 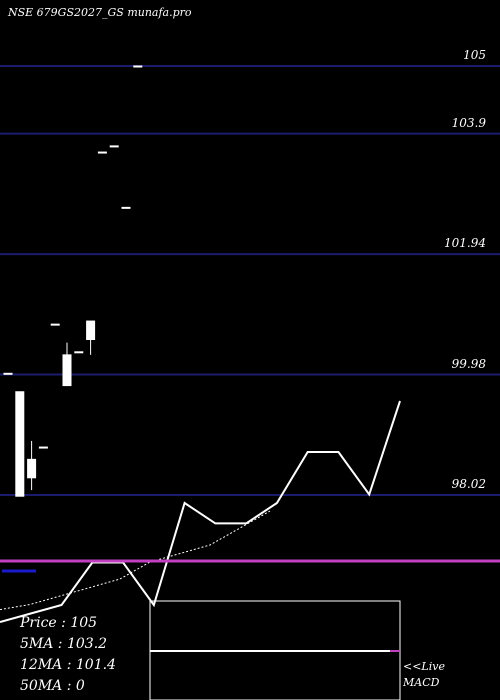 I want to click on macd-label: MACD, so click(x=421, y=682).